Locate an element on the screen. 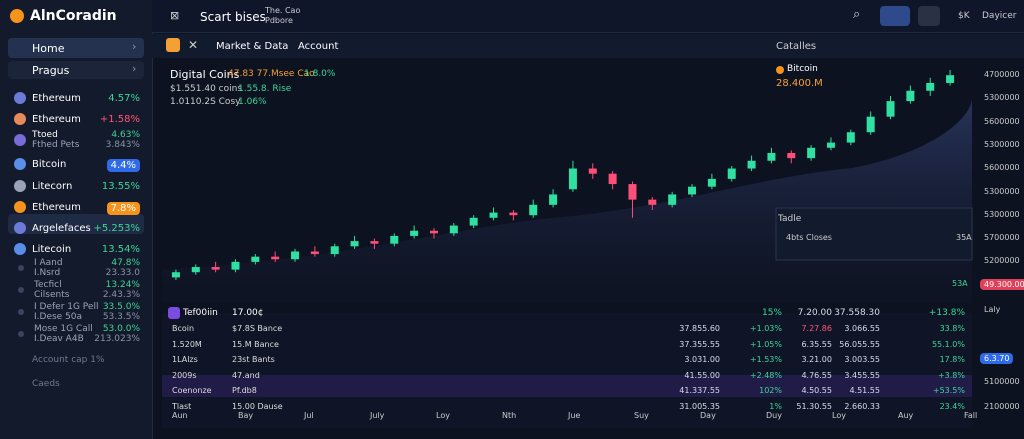  top-sub: The. Cao is located at coordinates (283, 10).